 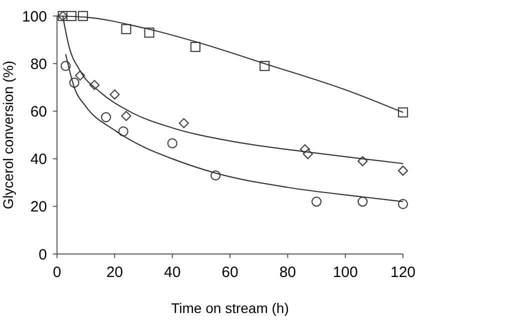 What do you see at coordinates (345, 272) in the screenshot?
I see `x-tick-label: 100` at bounding box center [345, 272].